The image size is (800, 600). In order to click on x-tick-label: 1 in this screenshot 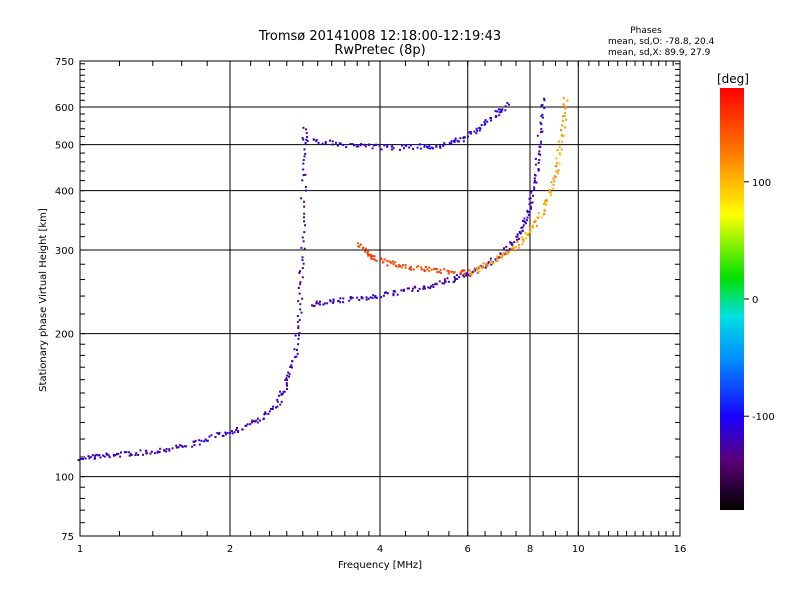, I will do `click(80, 549)`.